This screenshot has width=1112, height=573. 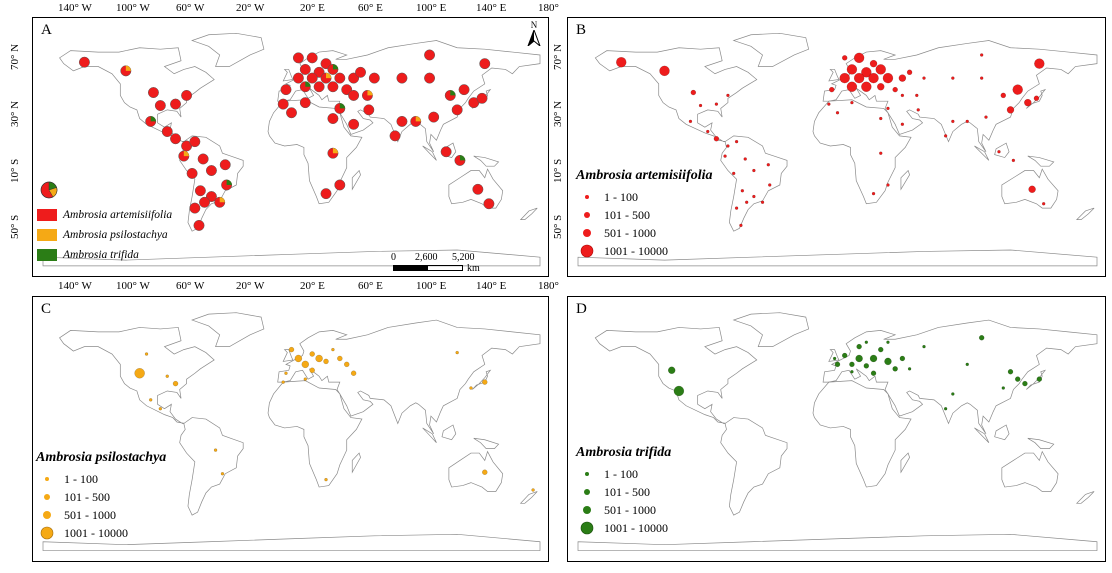 What do you see at coordinates (624, 452) in the screenshot?
I see `legend-title-d: Ambrosia trifida` at bounding box center [624, 452].